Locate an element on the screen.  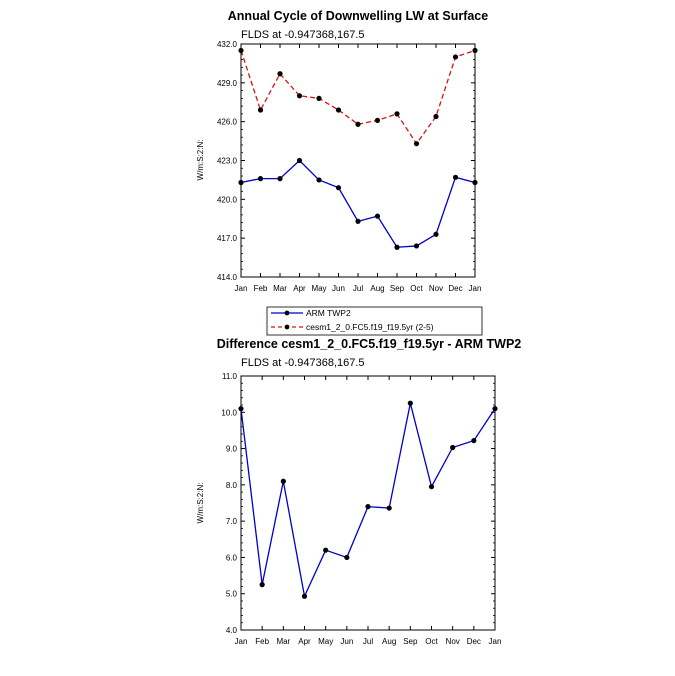
y-tick-label: 423.0 is located at coordinates (227, 161).